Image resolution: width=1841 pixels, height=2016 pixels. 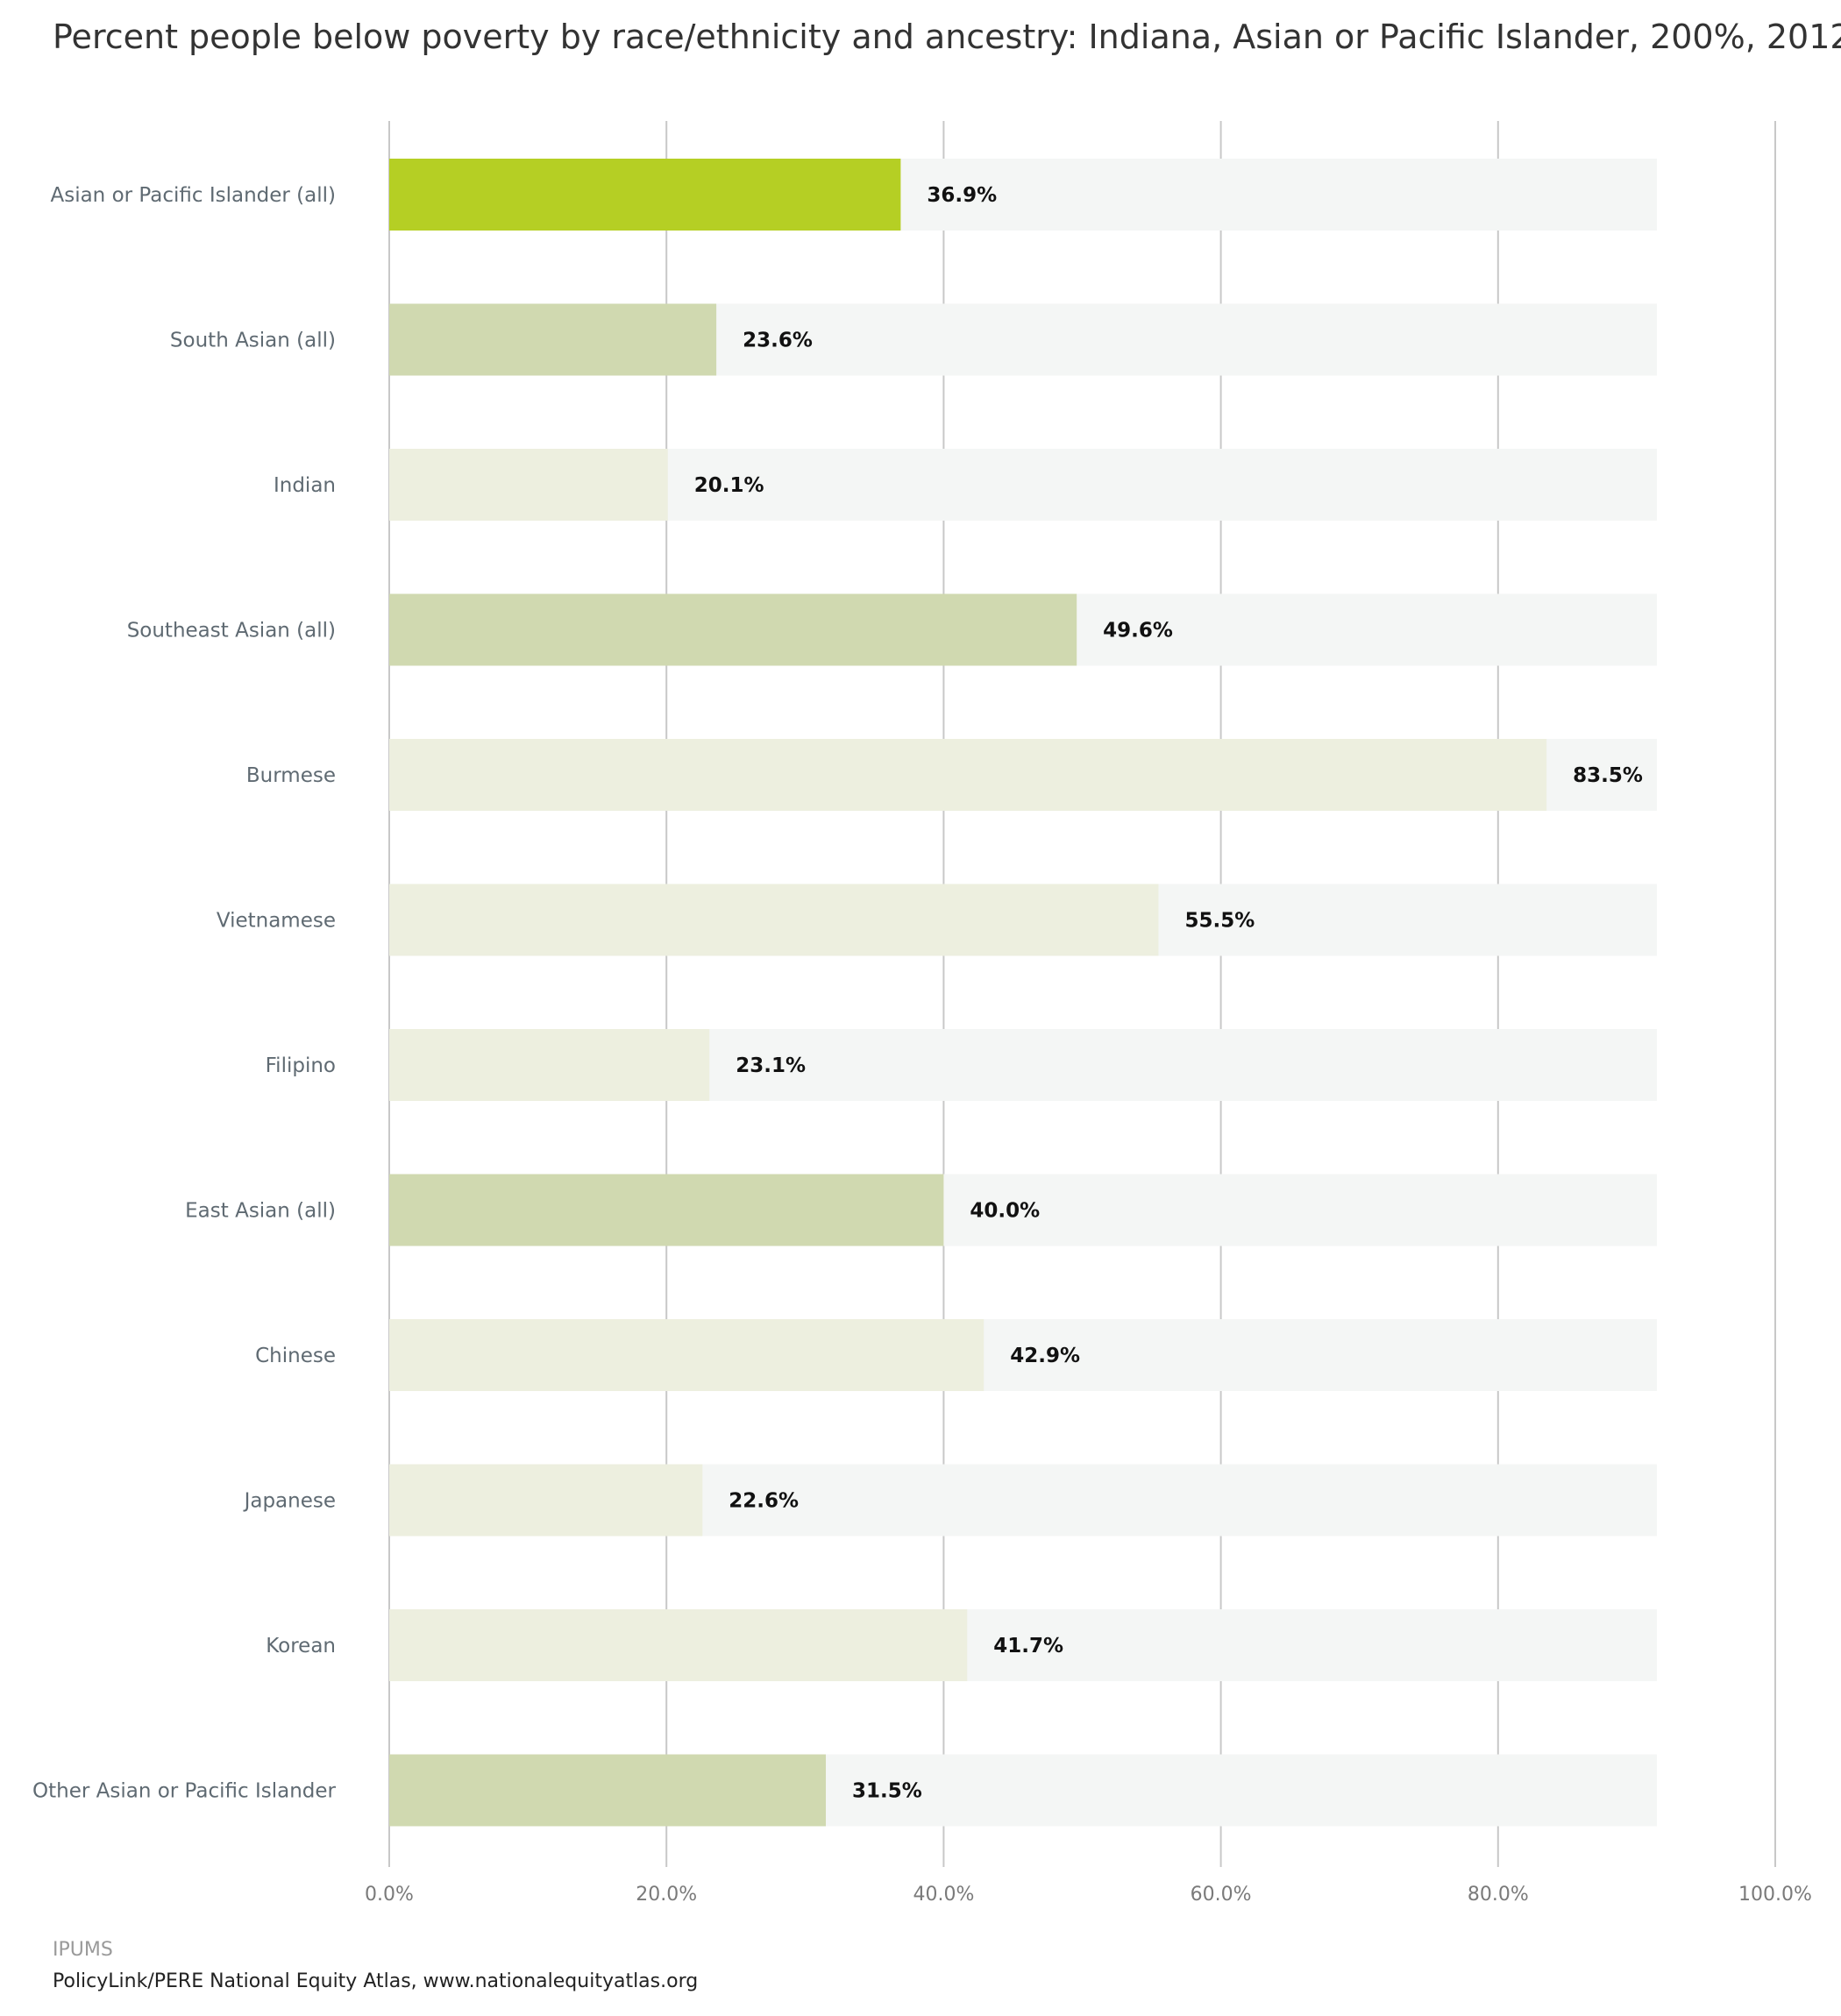 What do you see at coordinates (231, 631) in the screenshot?
I see `category-label: Southeast Asian (all)` at bounding box center [231, 631].